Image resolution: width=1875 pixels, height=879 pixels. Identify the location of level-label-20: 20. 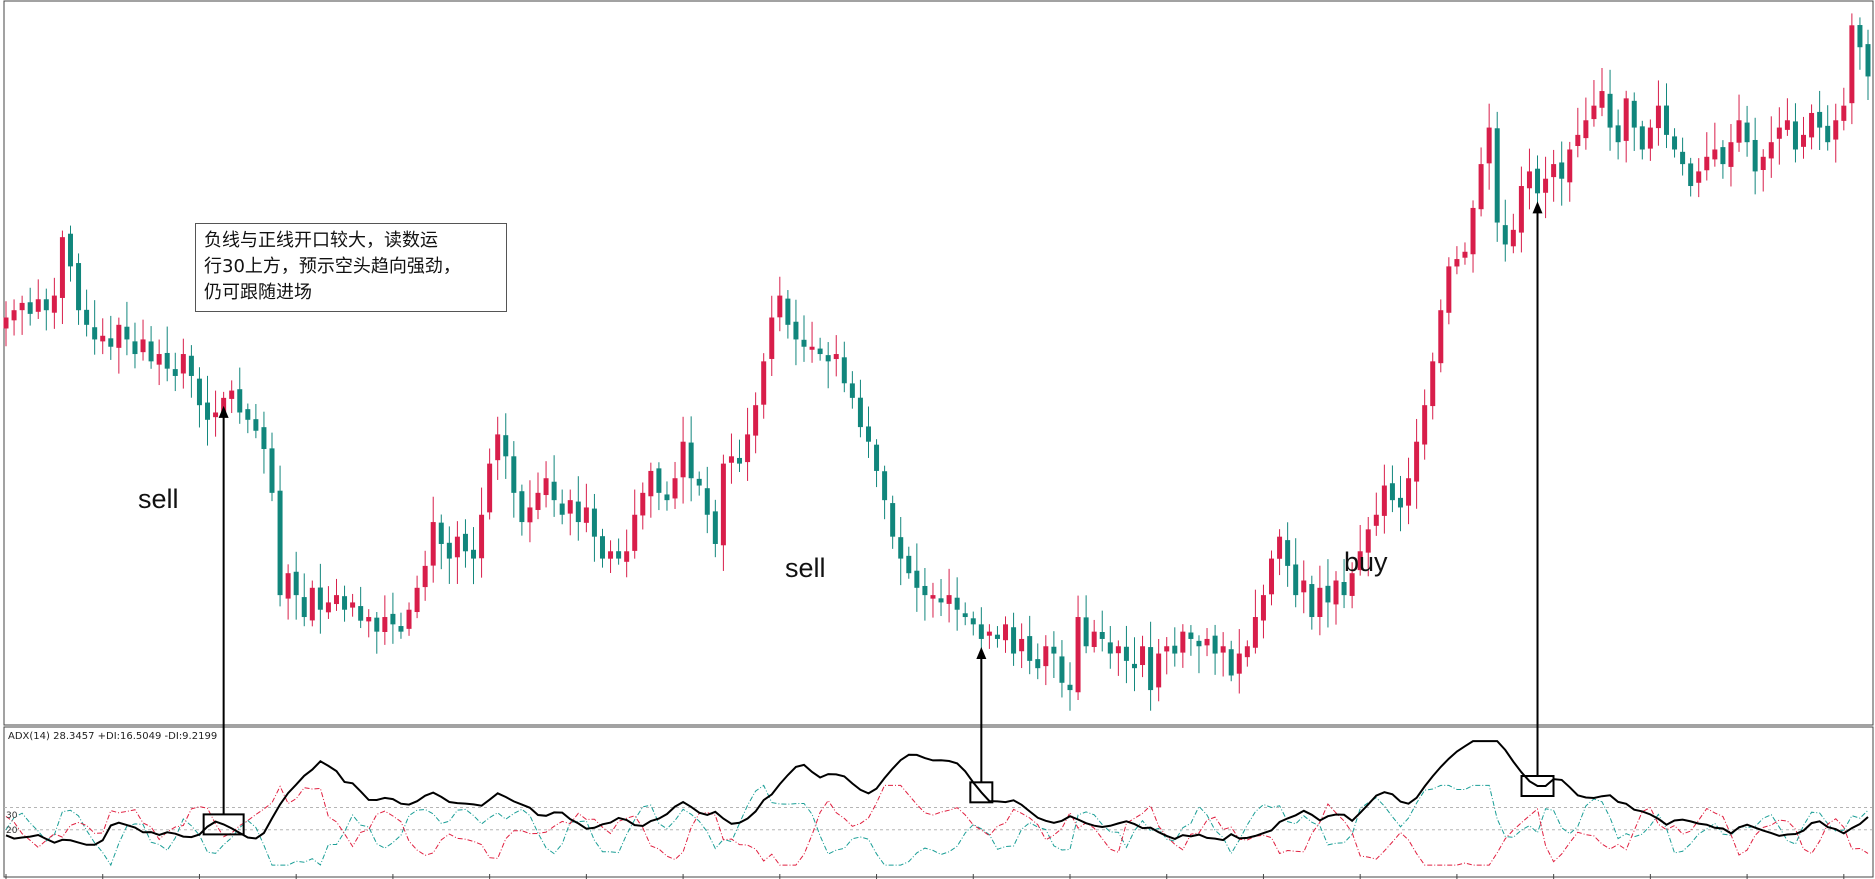
(12, 831).